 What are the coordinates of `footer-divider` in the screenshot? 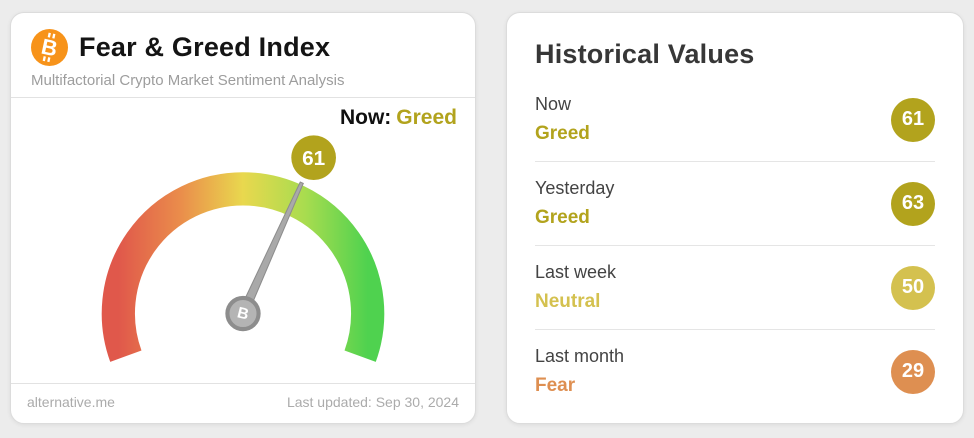 It's located at (243, 383).